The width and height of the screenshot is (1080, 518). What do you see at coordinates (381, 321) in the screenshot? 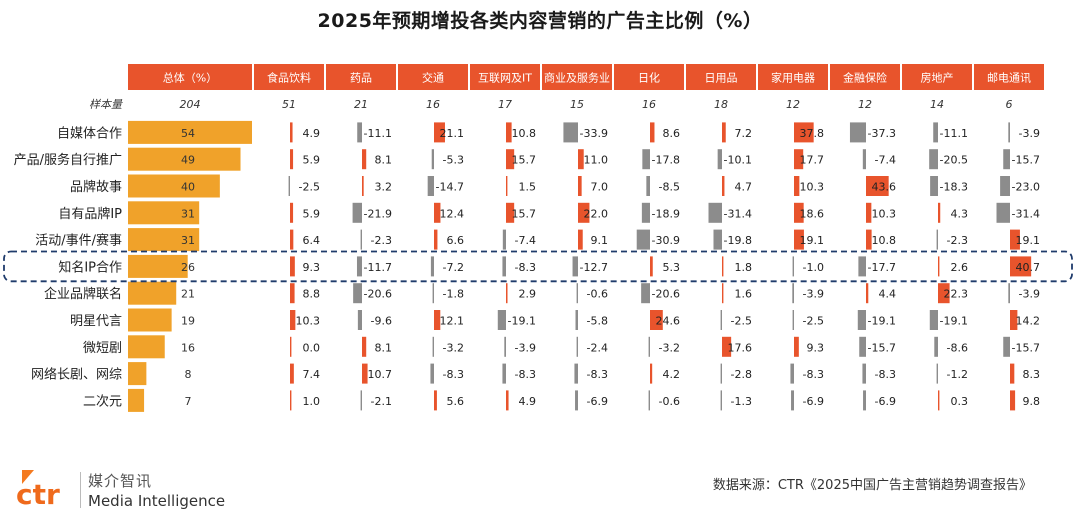
I see `value-label: -9.6` at bounding box center [381, 321].